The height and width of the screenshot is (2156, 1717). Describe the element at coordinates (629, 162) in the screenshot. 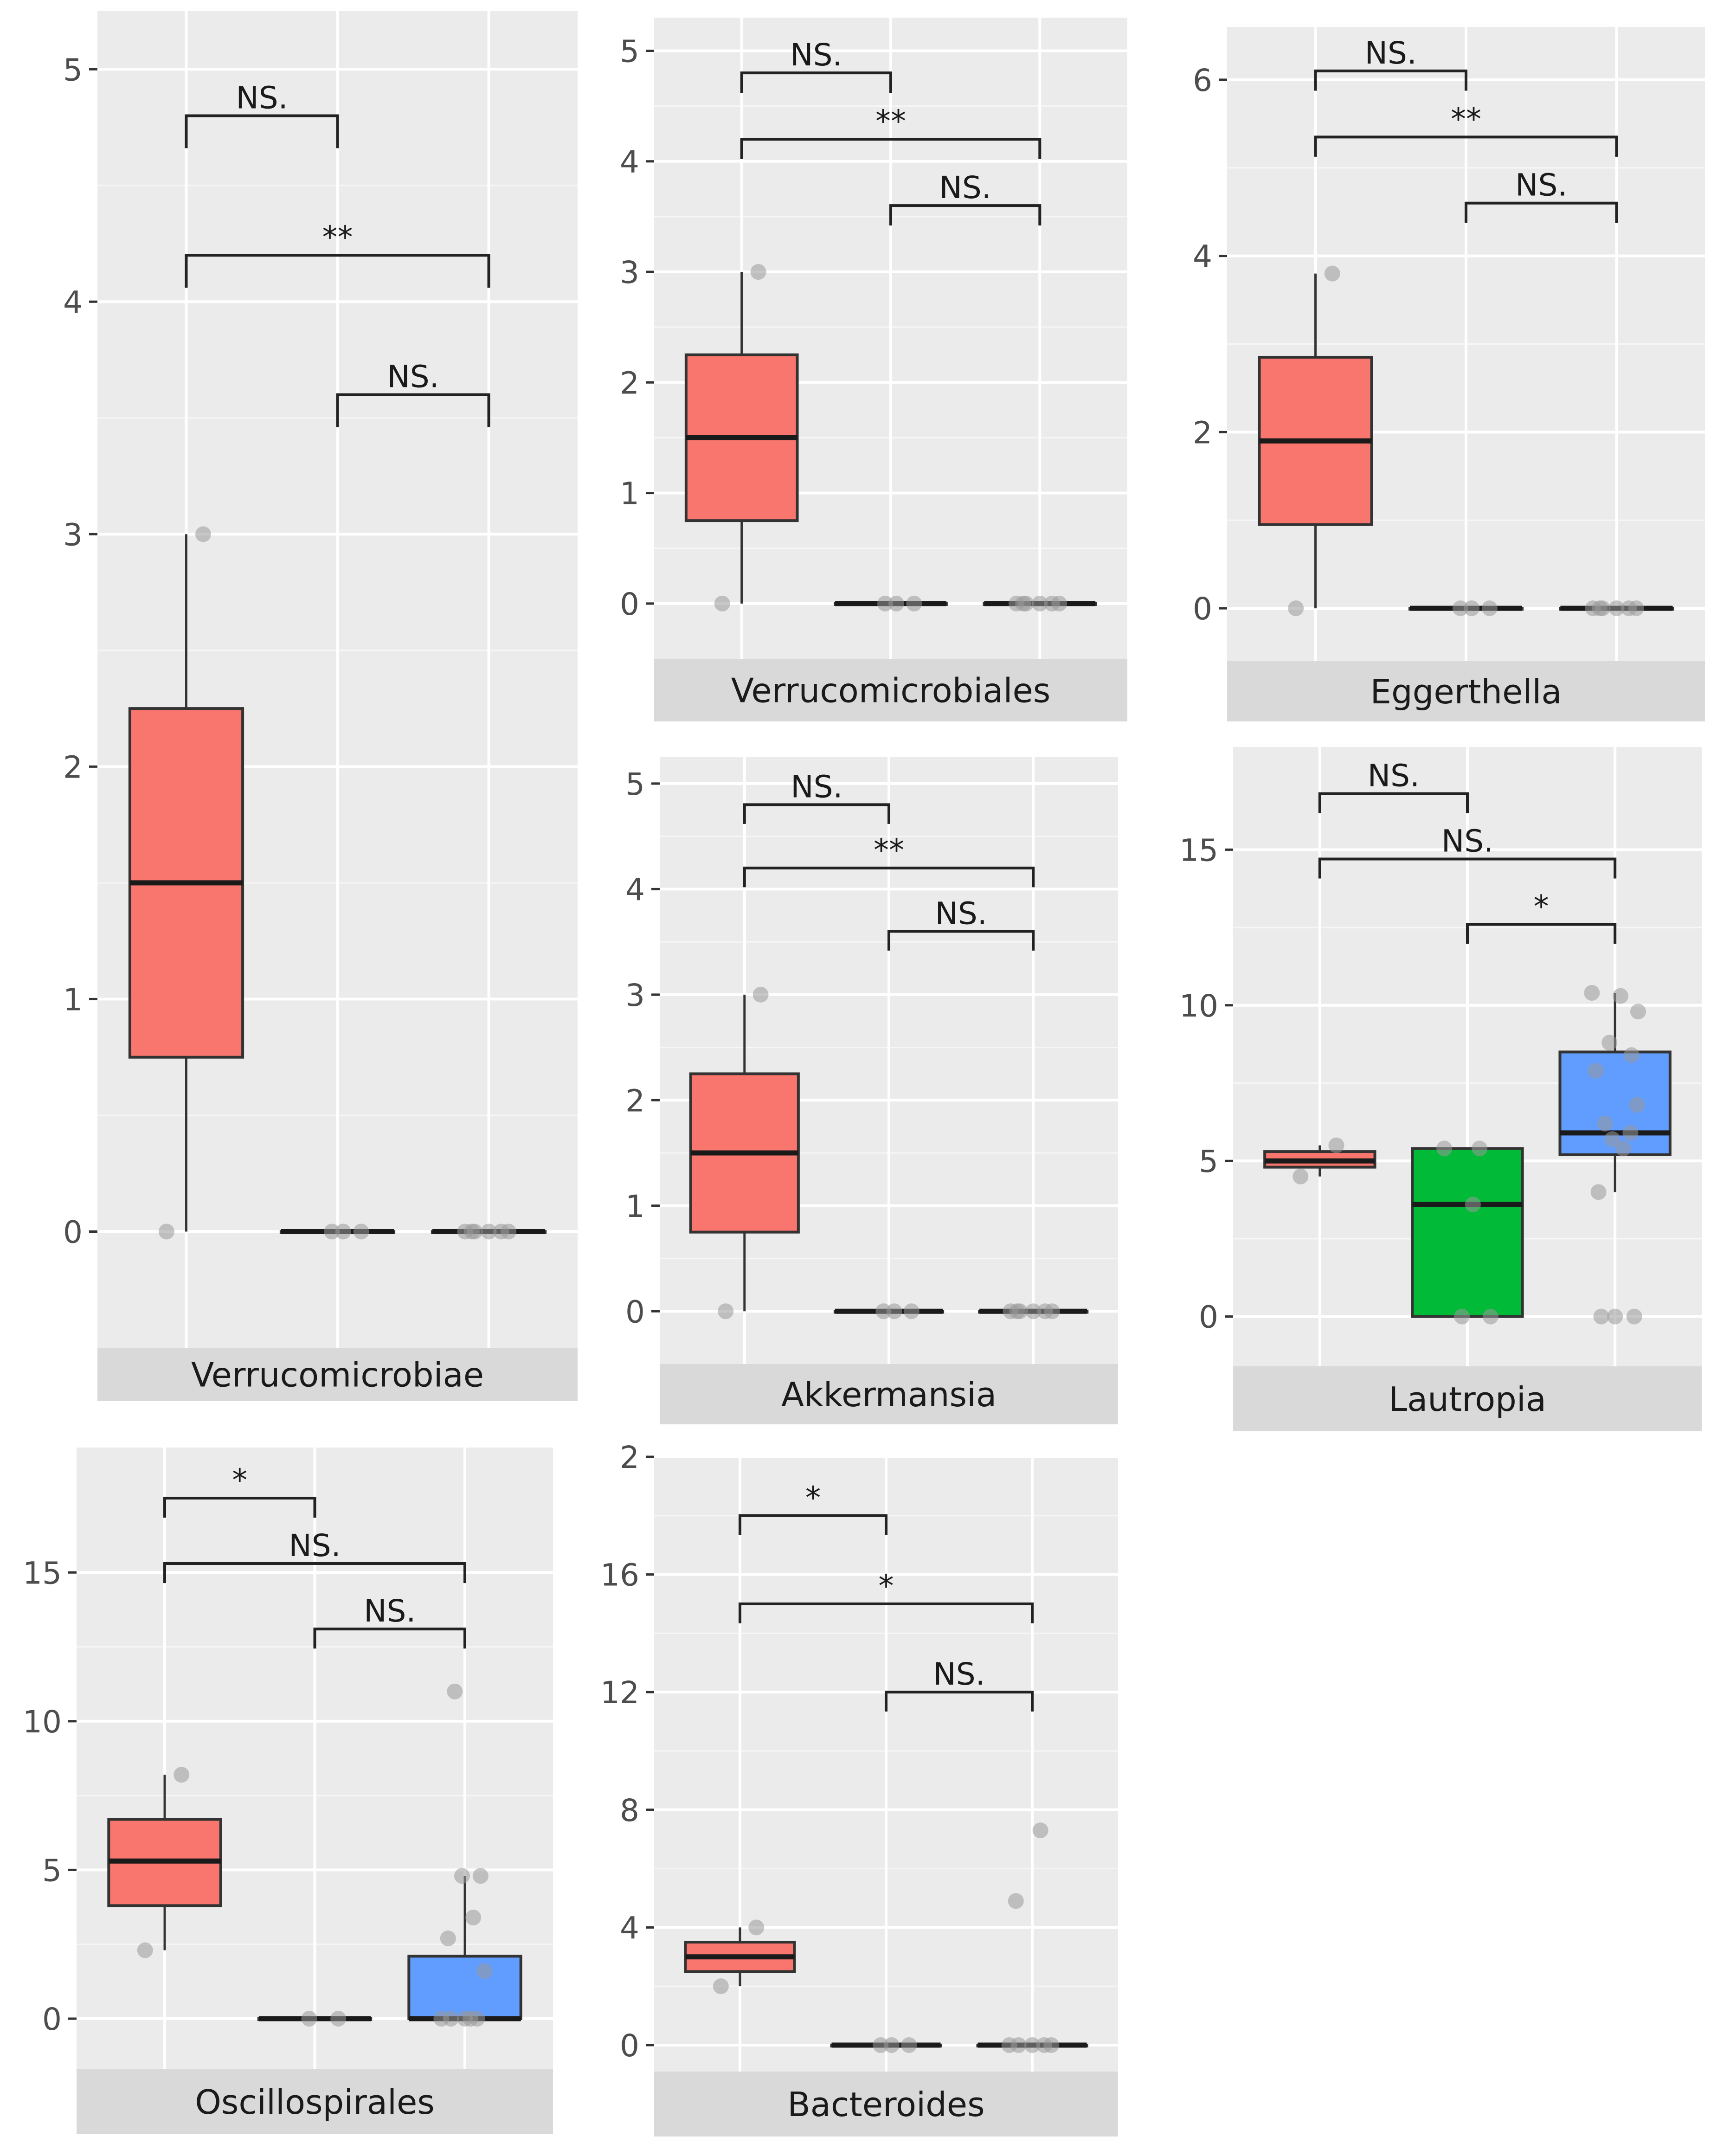

I see `y-tick-label: 4` at that location.